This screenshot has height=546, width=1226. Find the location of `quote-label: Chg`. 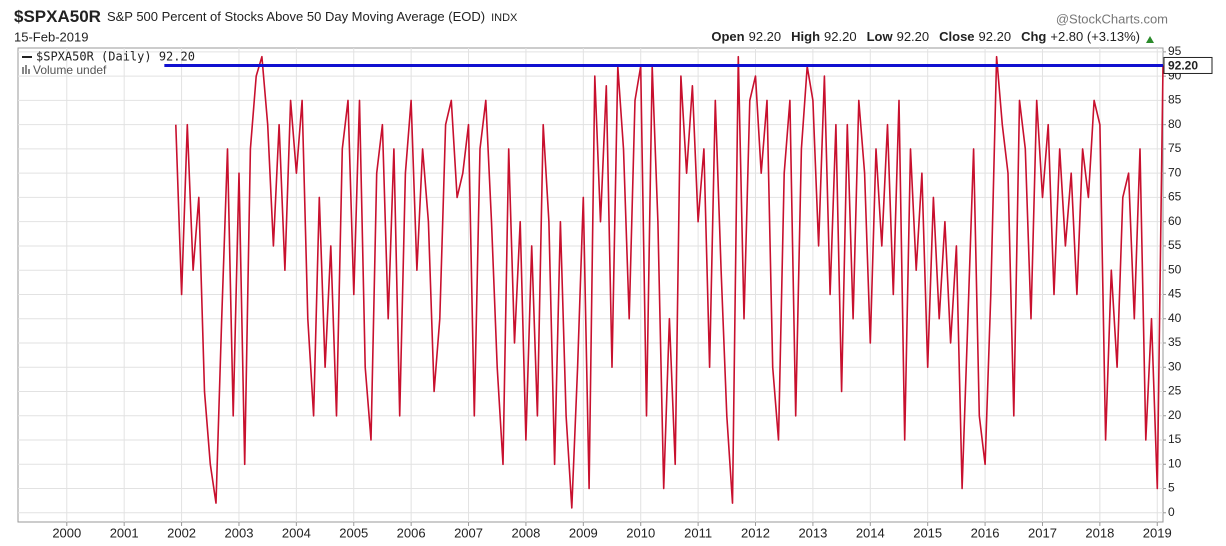

quote-label: Chg is located at coordinates (1033, 36).